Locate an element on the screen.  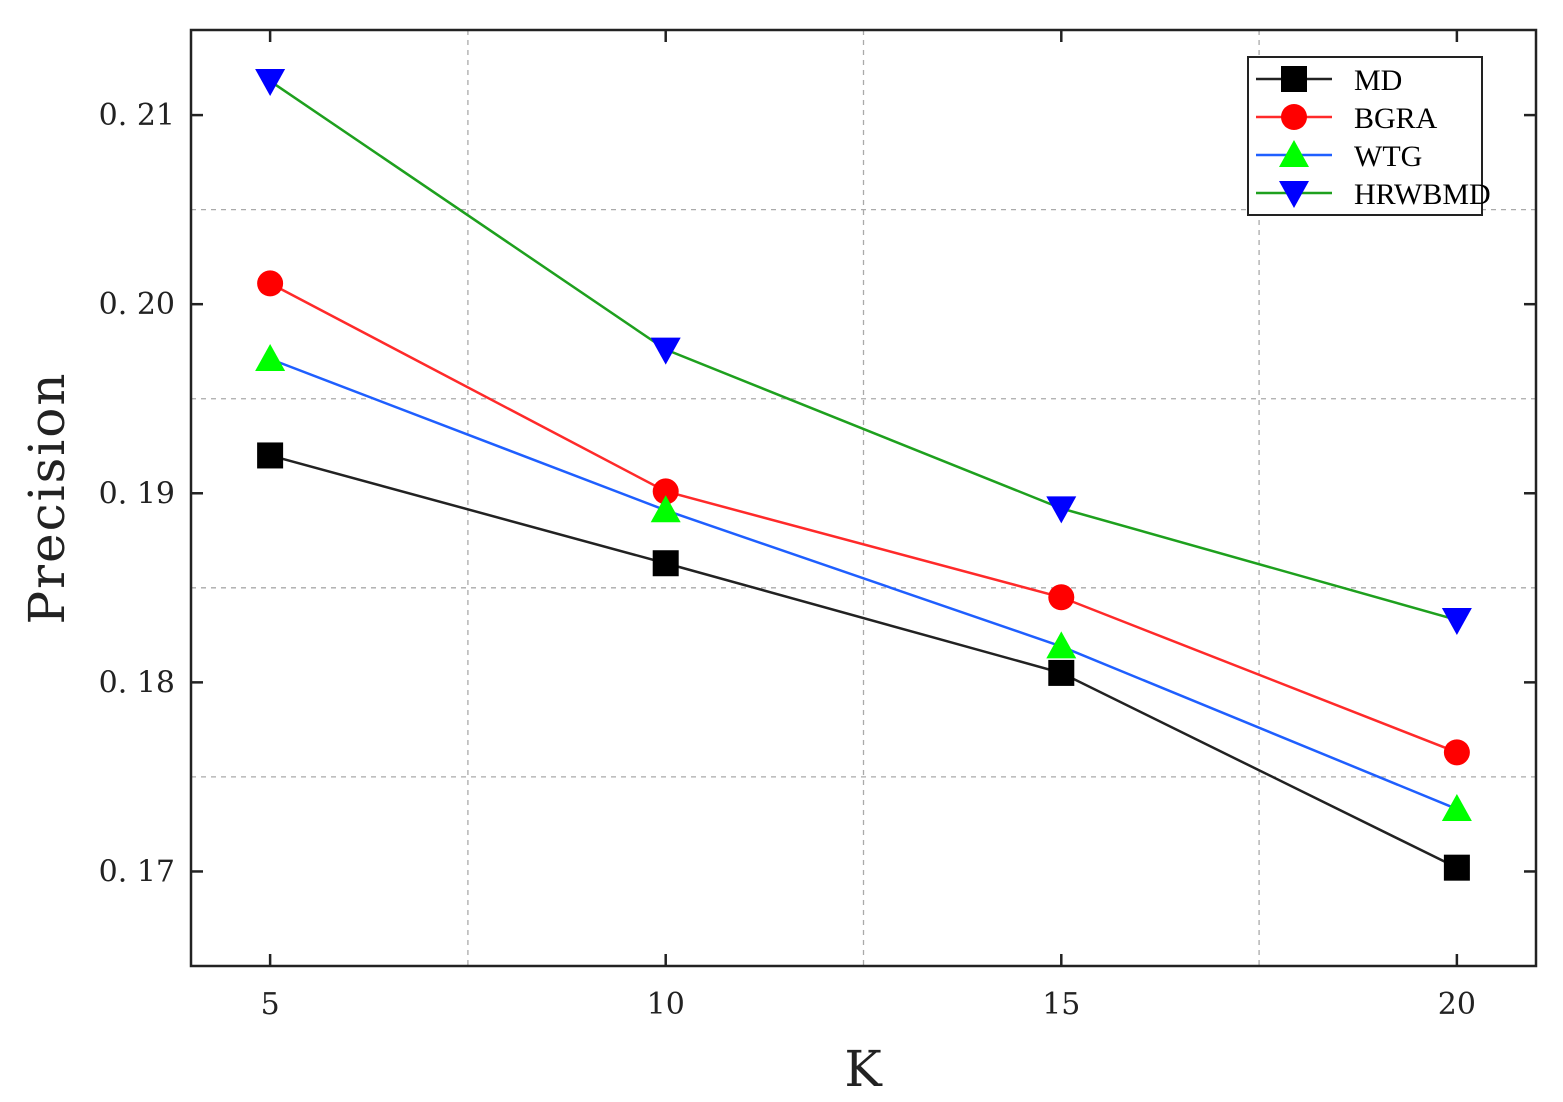
x-tick-labels: 5 10 15 20 is located at coordinates (868, 1004).